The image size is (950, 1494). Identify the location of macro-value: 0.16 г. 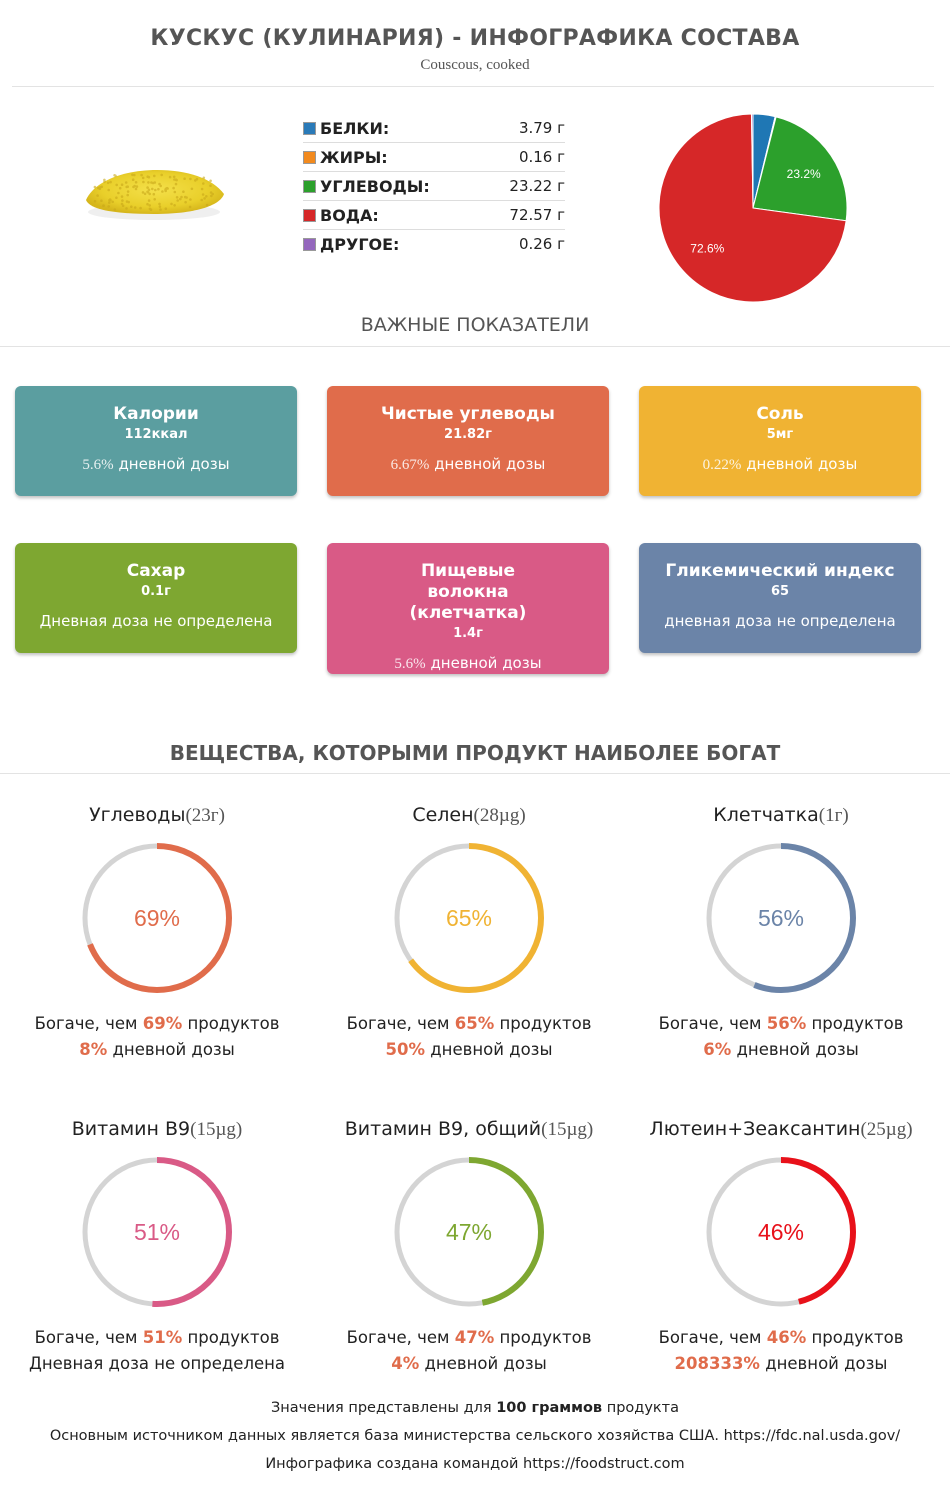
(541, 157).